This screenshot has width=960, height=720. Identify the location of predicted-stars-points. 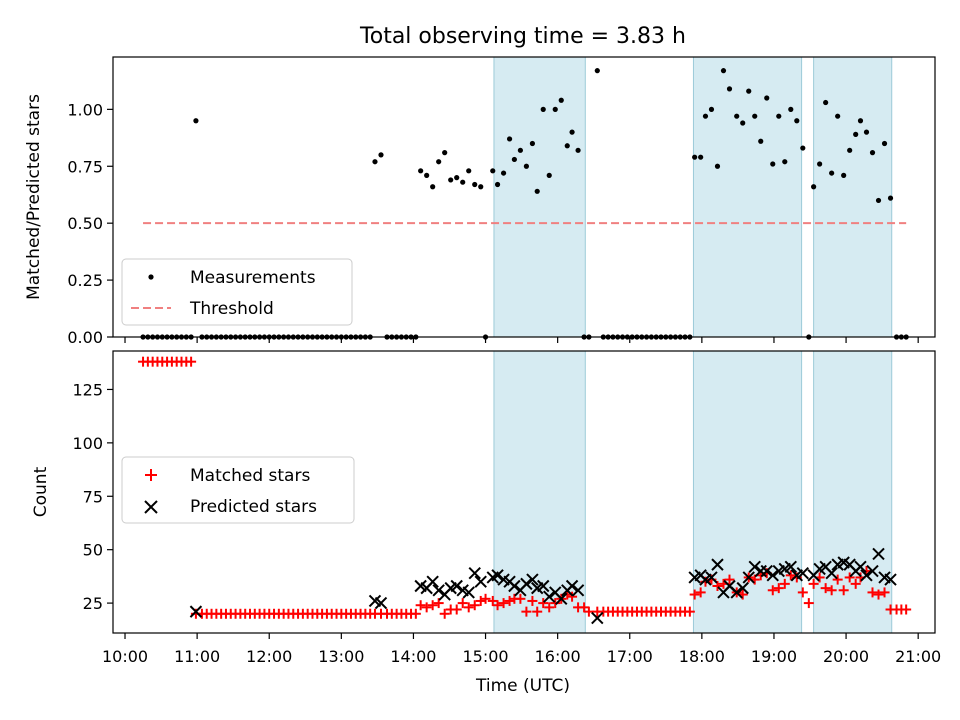
(543, 586).